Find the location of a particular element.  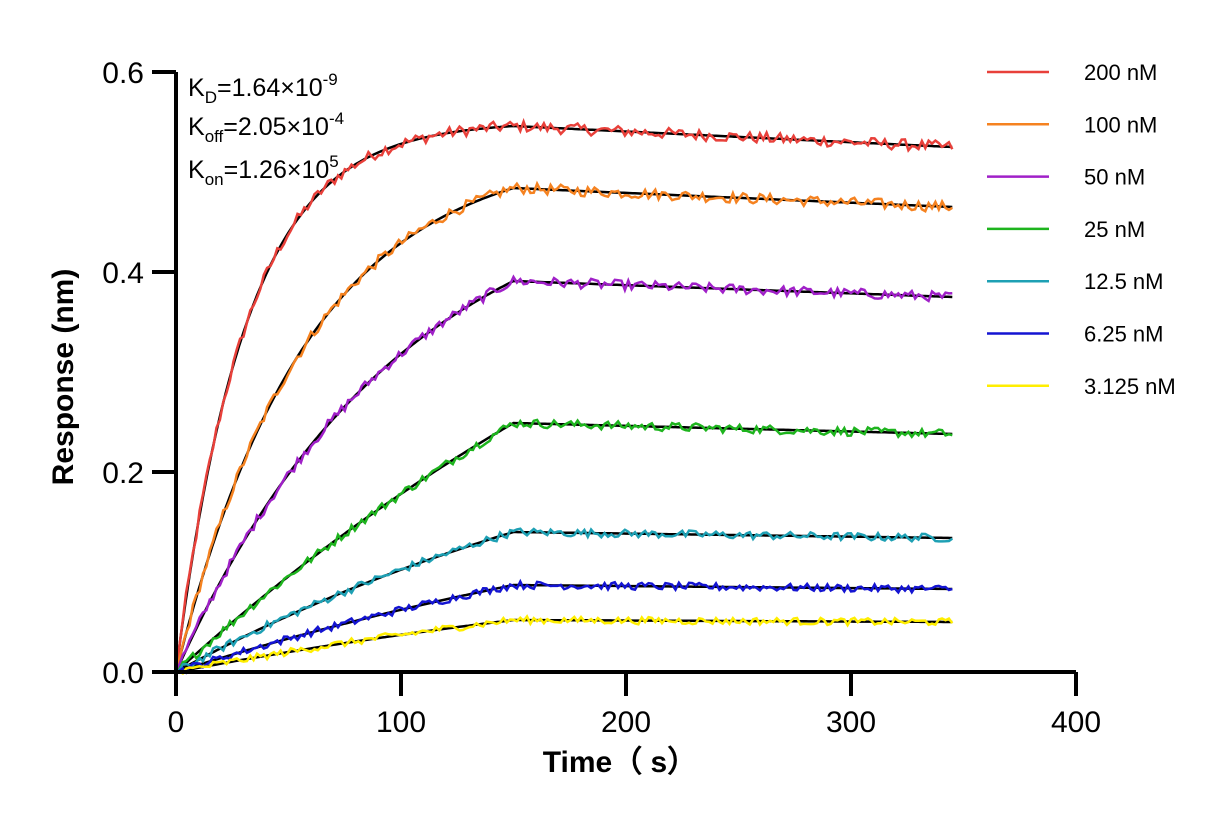

y-tick-label: 0.4 is located at coordinates (123, 273).